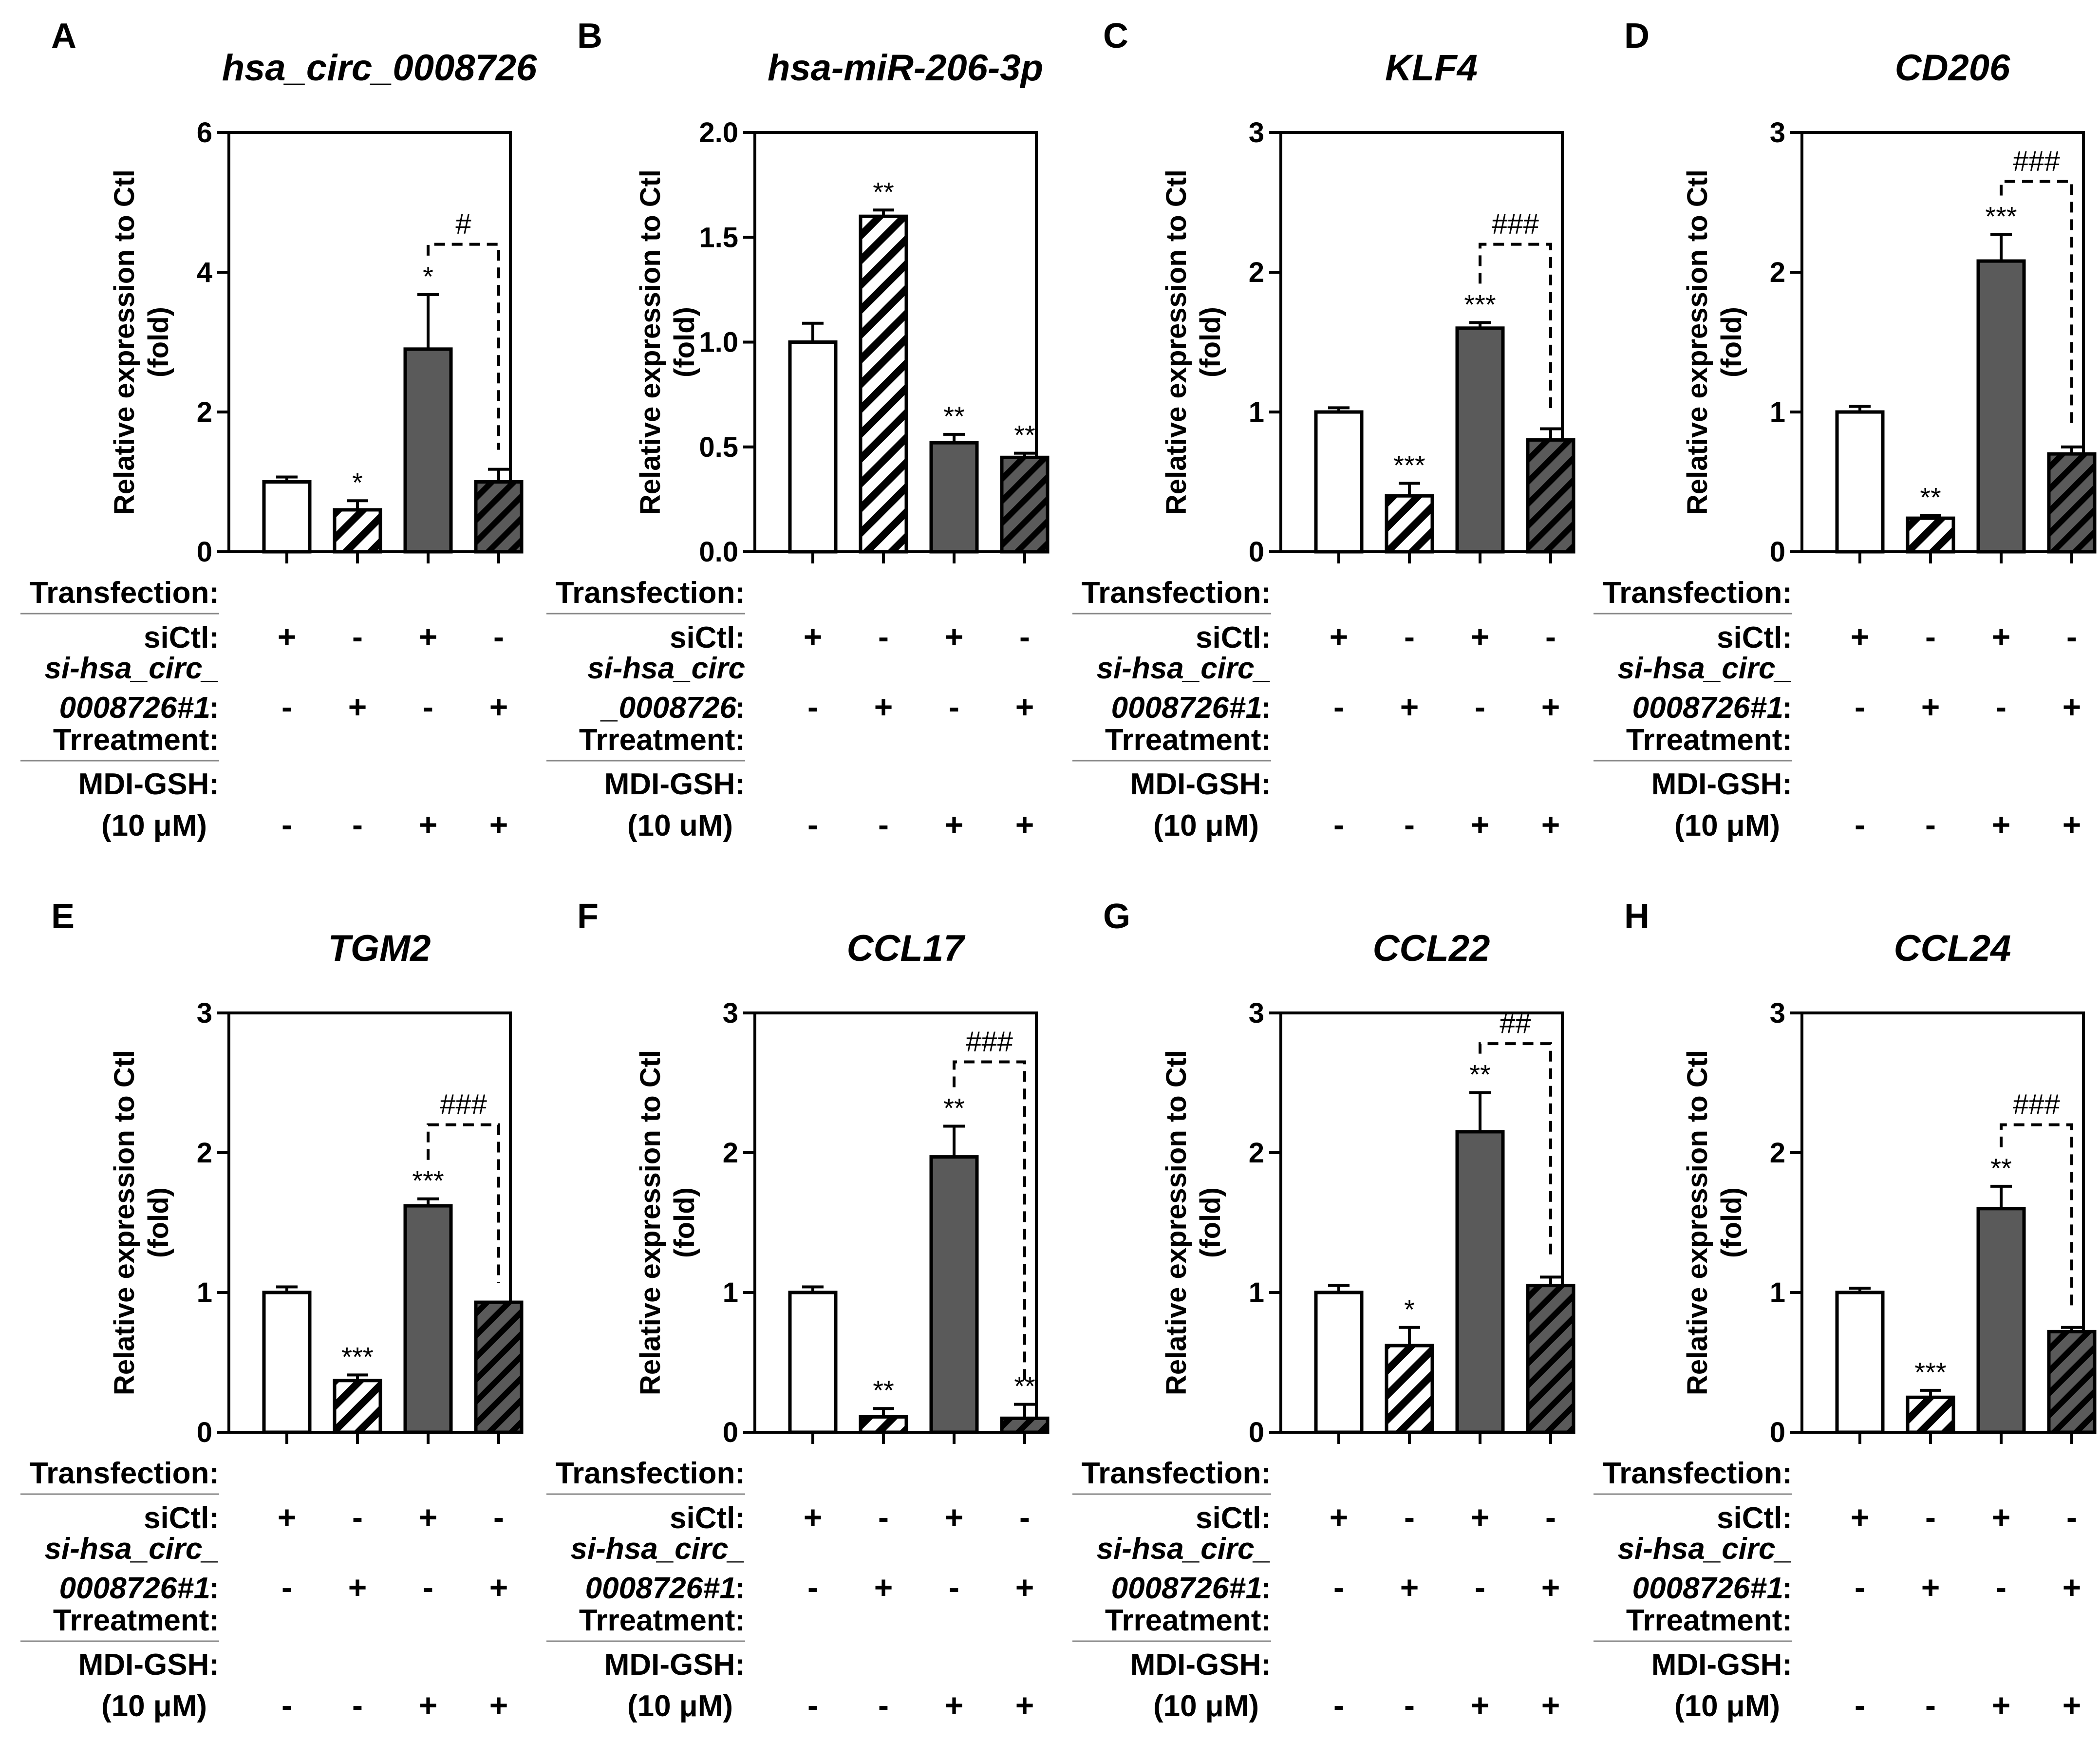 This screenshot has width=2100, height=1760. What do you see at coordinates (588, 916) in the screenshot?
I see `panel-letter: F` at bounding box center [588, 916].